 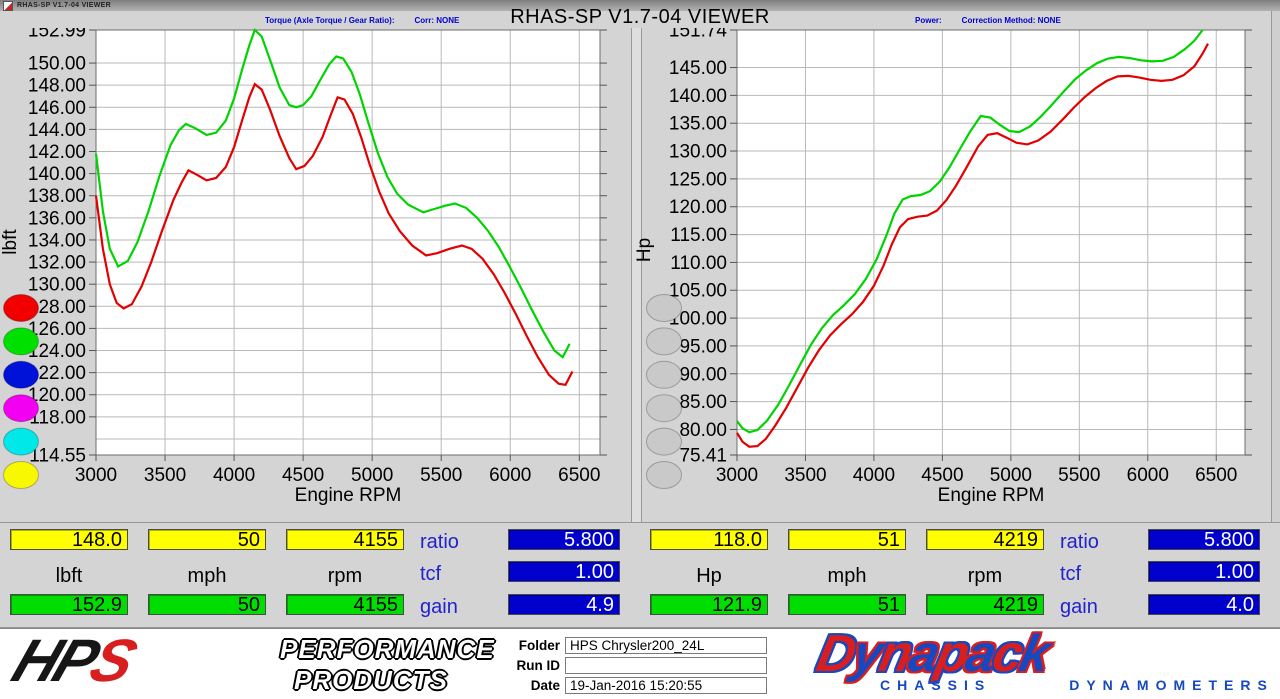 What do you see at coordinates (57, 152) in the screenshot?
I see `svg-text: 142.00` at bounding box center [57, 152].